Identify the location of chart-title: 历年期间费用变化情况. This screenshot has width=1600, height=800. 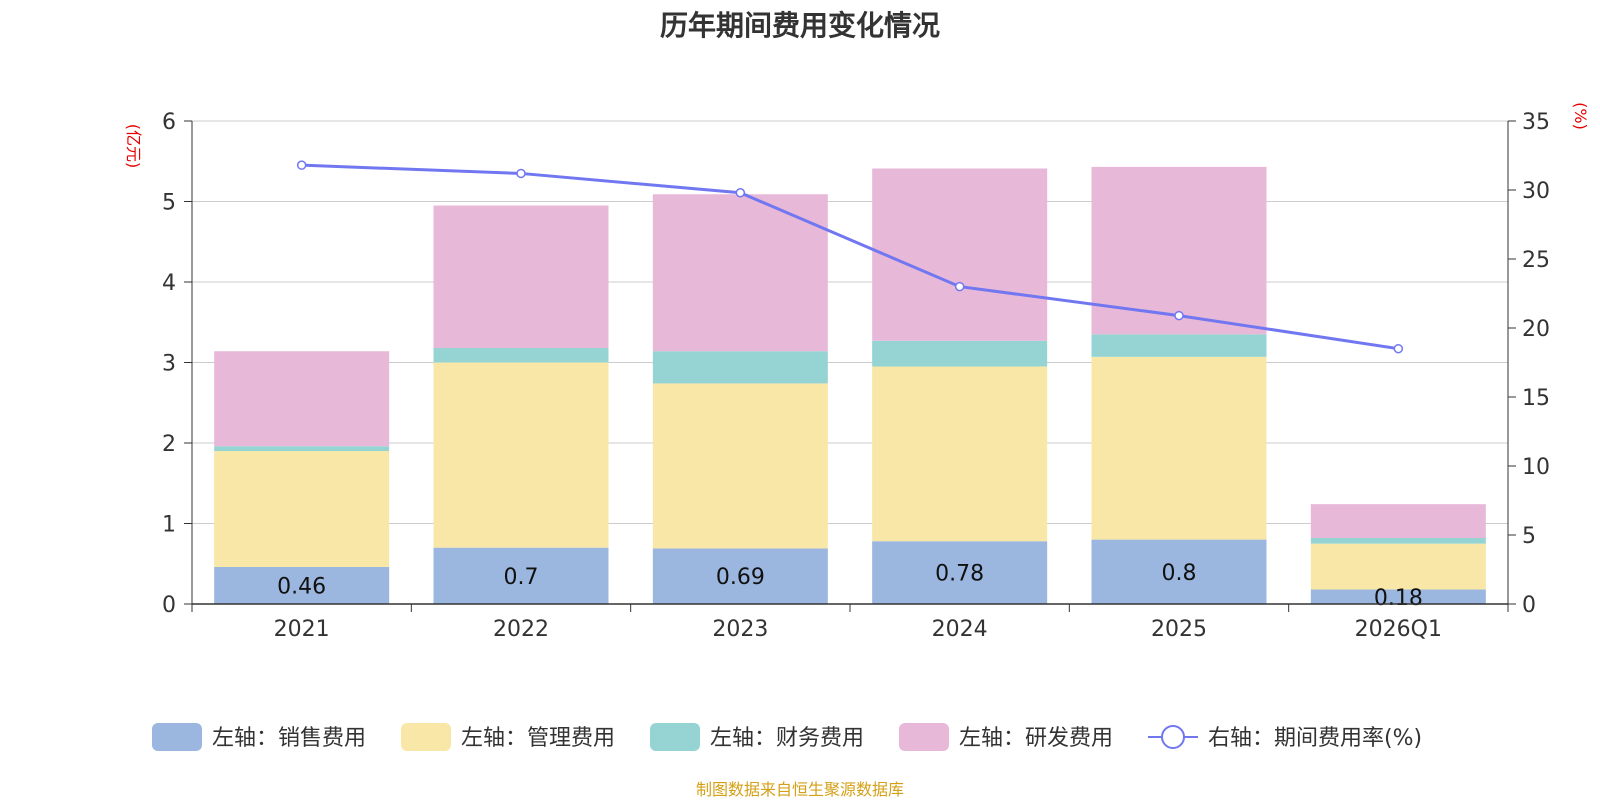
(799, 25).